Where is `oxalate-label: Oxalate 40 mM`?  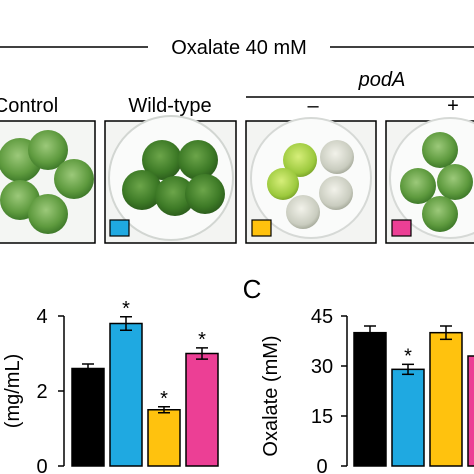 oxalate-label: Oxalate 40 mM is located at coordinates (239, 48).